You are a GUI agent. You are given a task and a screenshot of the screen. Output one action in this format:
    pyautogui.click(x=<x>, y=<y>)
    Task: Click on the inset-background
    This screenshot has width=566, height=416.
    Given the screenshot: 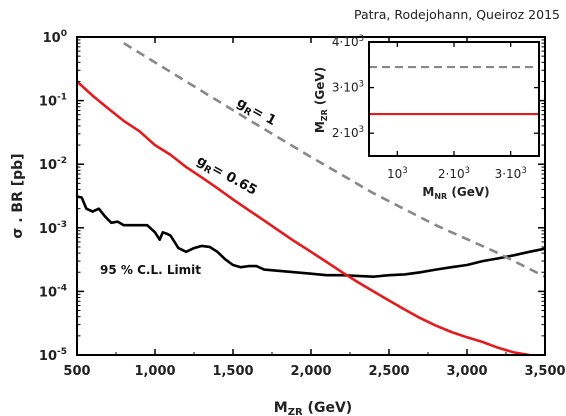 What is the action you would take?
    pyautogui.click(x=454, y=99)
    